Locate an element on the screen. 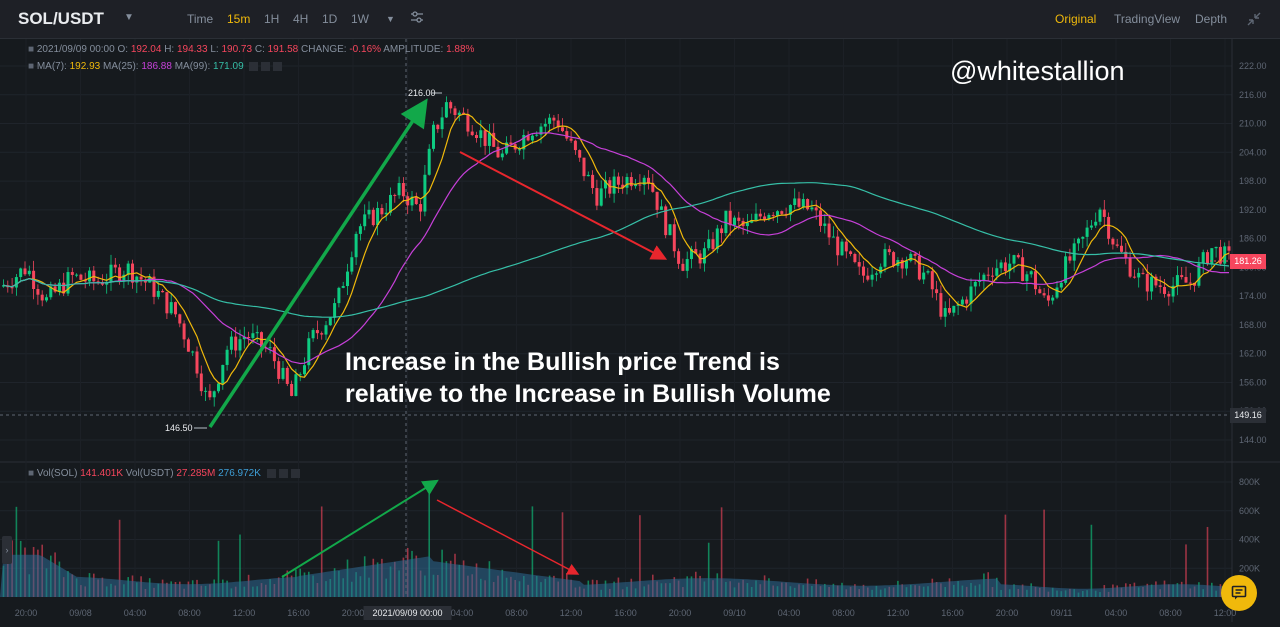 The width and height of the screenshot is (1280, 627). price-tick: 162.00 is located at coordinates (1253, 354).